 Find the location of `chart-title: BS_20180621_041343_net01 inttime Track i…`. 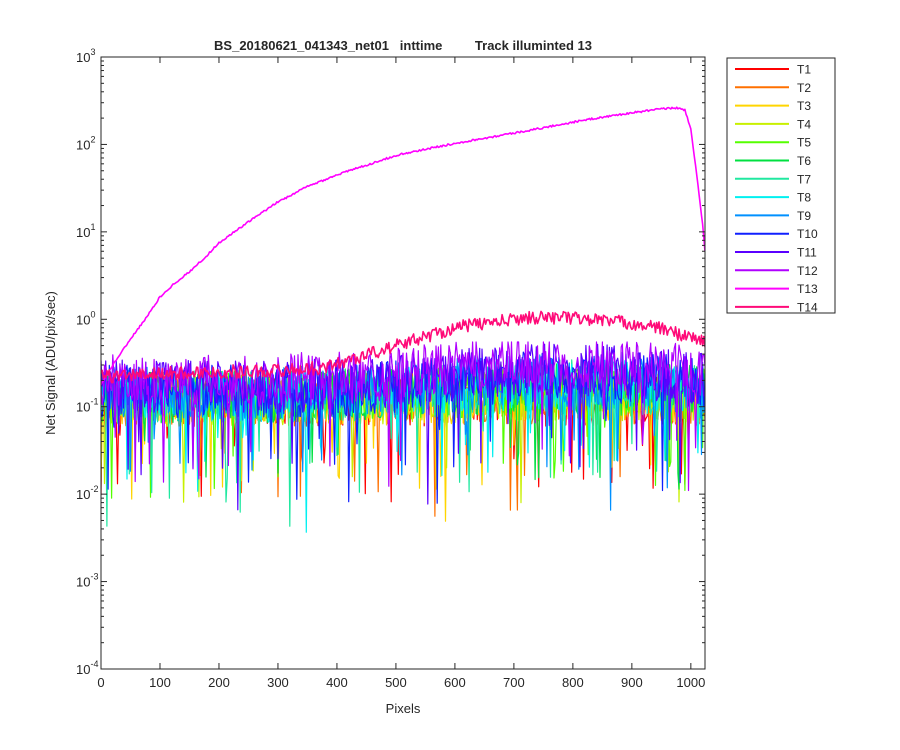

chart-title: BS_20180621_041343_net01 inttime Track i… is located at coordinates (403, 45).